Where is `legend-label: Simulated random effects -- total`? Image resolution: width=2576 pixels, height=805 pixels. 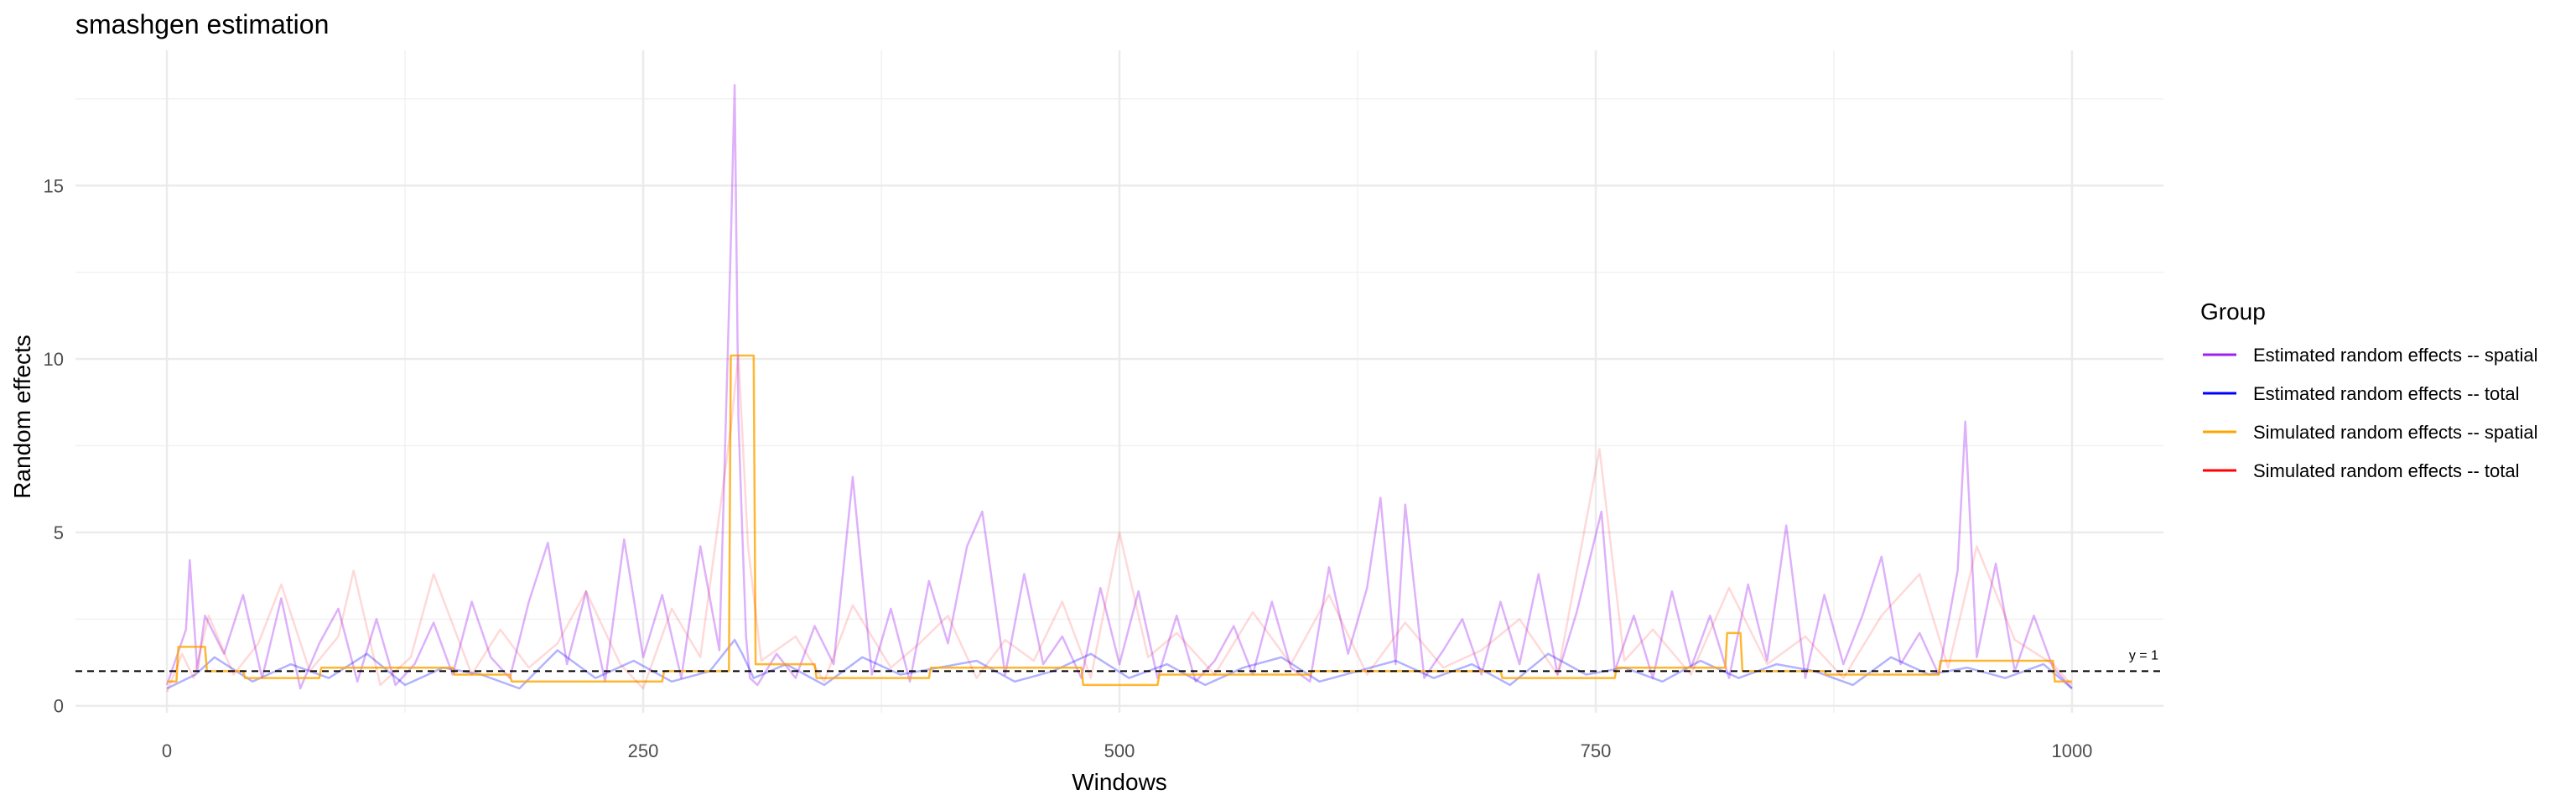
legend-label: Simulated random effects -- total is located at coordinates (2386, 471).